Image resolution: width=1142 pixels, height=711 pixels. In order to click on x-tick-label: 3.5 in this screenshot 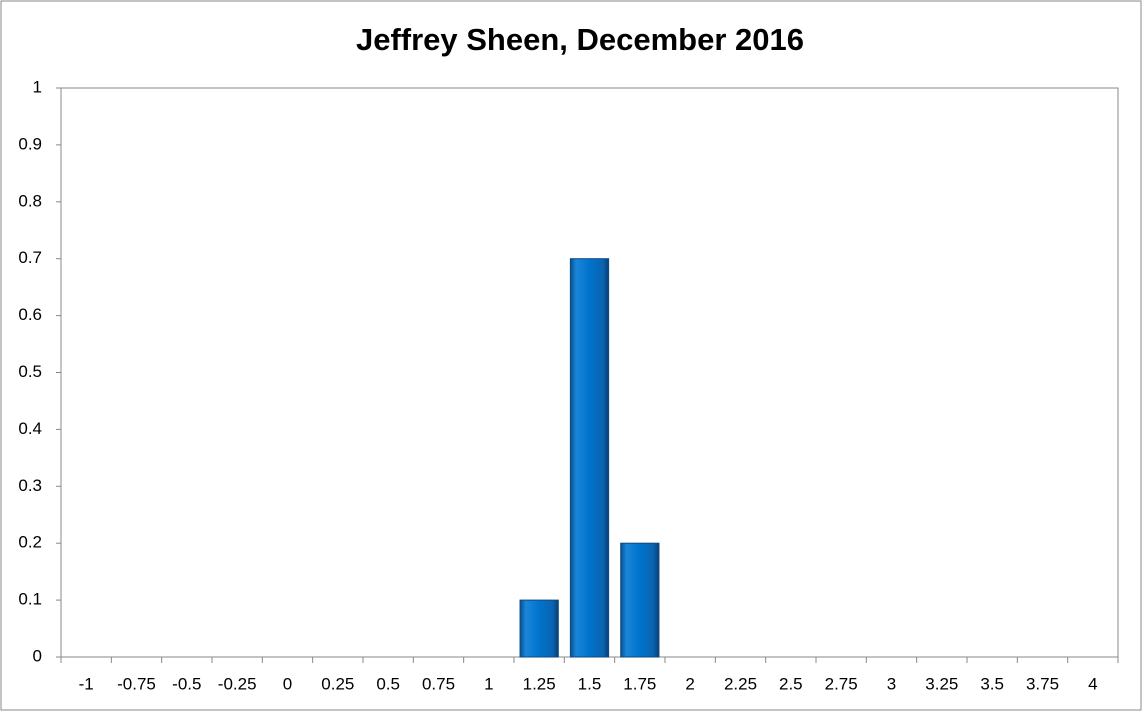, I will do `click(992, 683)`.